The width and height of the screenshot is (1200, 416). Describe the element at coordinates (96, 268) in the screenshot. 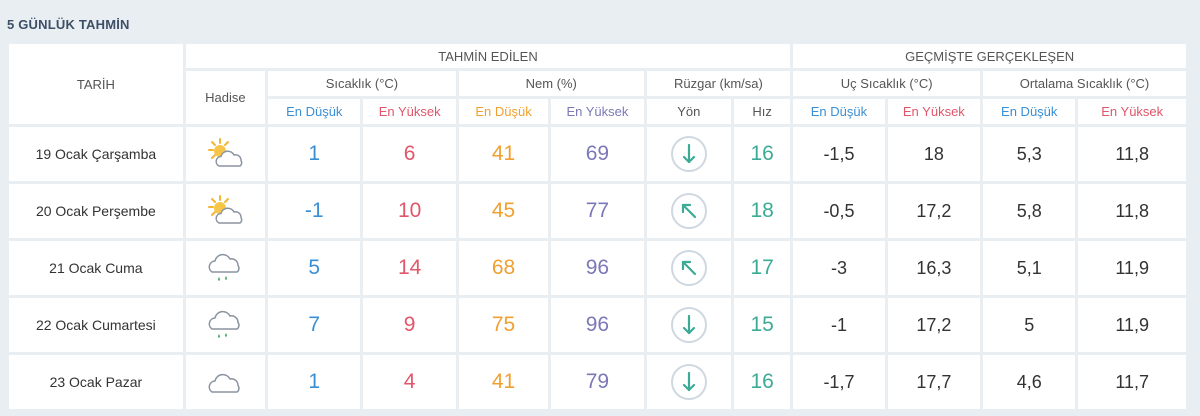

I see `day-date: 21 Ocak Cuma` at that location.